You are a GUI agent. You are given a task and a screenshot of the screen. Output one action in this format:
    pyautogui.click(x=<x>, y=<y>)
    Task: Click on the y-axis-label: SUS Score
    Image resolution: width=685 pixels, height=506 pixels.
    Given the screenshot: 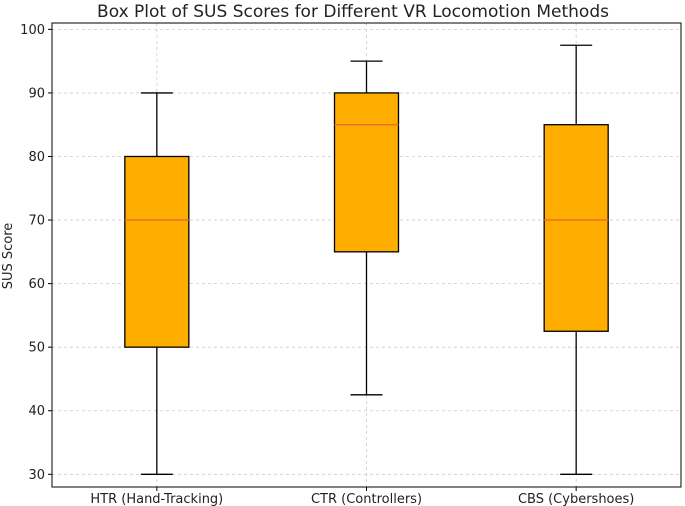 What is the action you would take?
    pyautogui.click(x=8, y=256)
    